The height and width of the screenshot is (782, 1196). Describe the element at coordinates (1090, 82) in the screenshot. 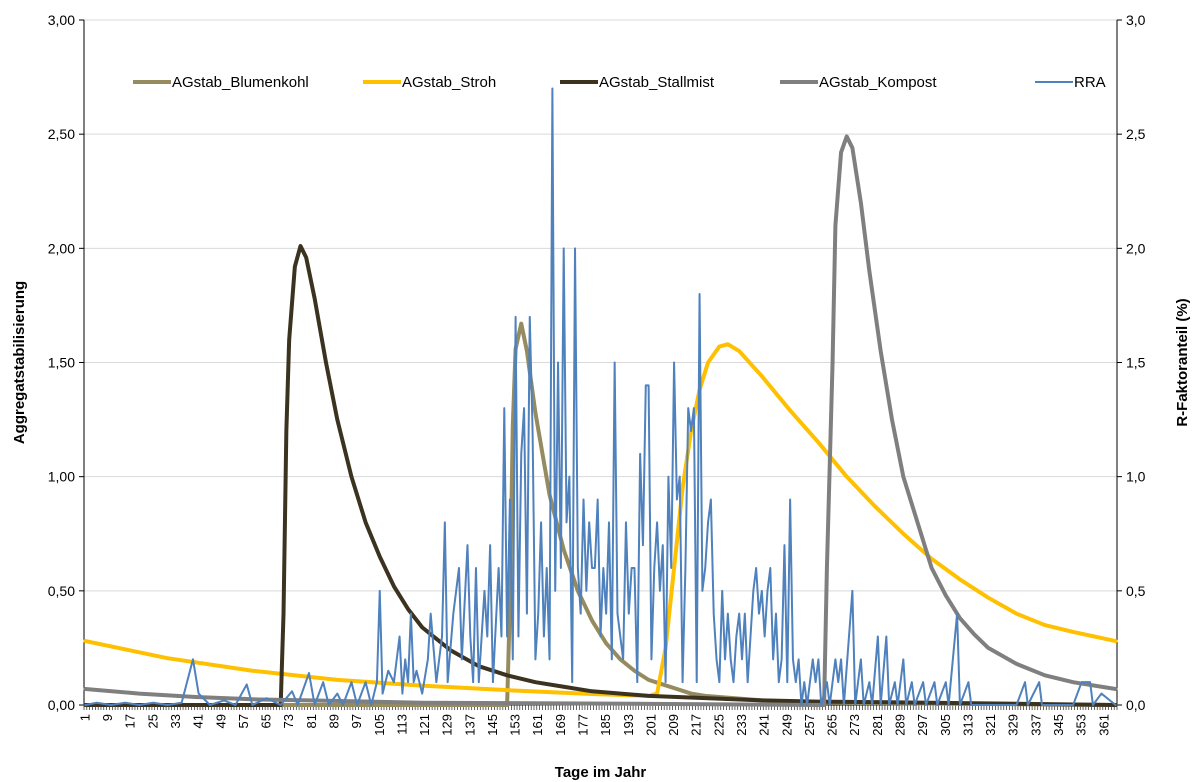

I see `legend-label: RRA` at that location.